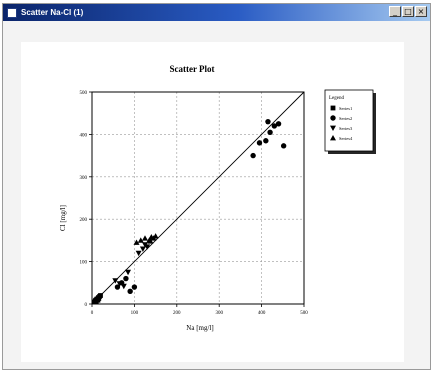  Describe the element at coordinates (216, 12) in the screenshot. I see `title-bar: Scatter Na-Cl (1) _ □ ×` at that location.